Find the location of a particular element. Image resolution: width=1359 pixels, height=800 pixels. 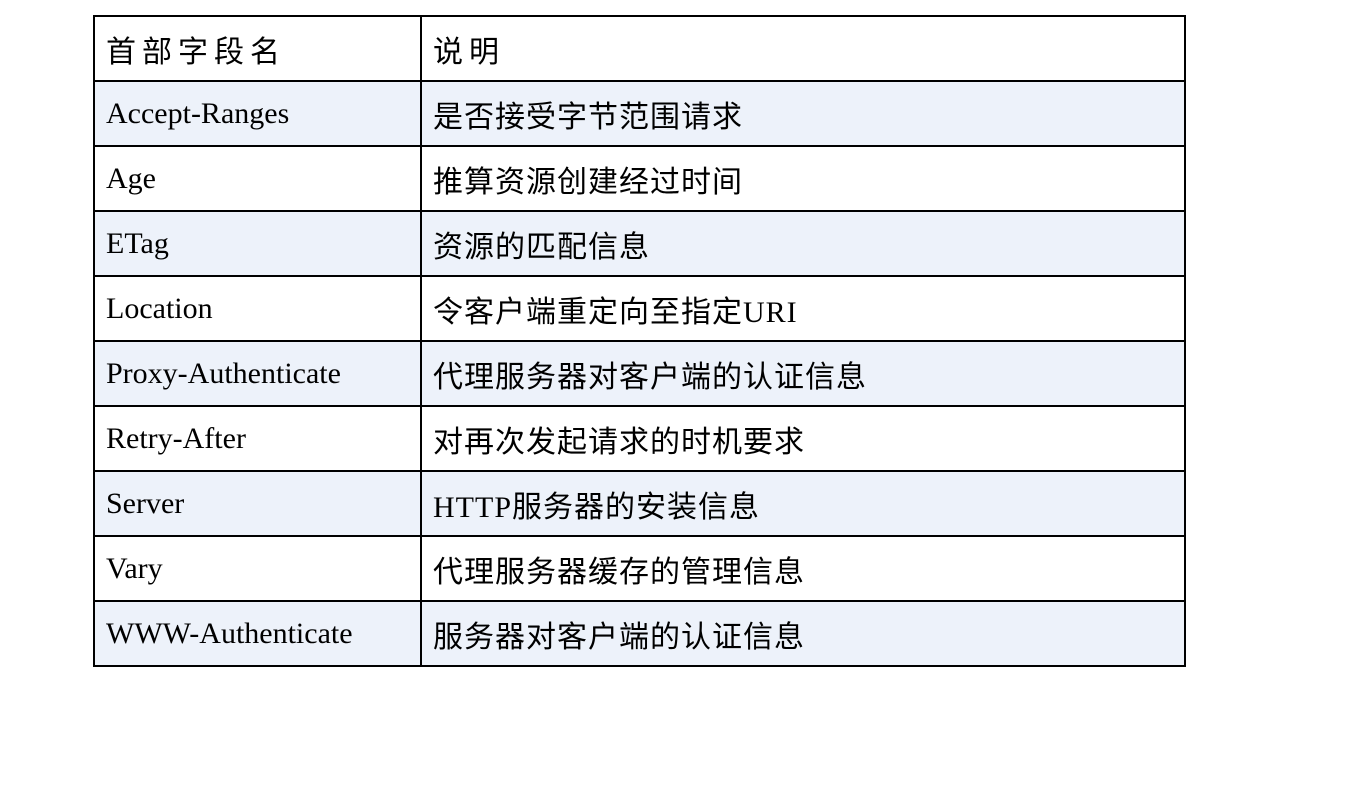

table-row-location: Location 令客户端重定向至指定URI is located at coordinates (639, 308).